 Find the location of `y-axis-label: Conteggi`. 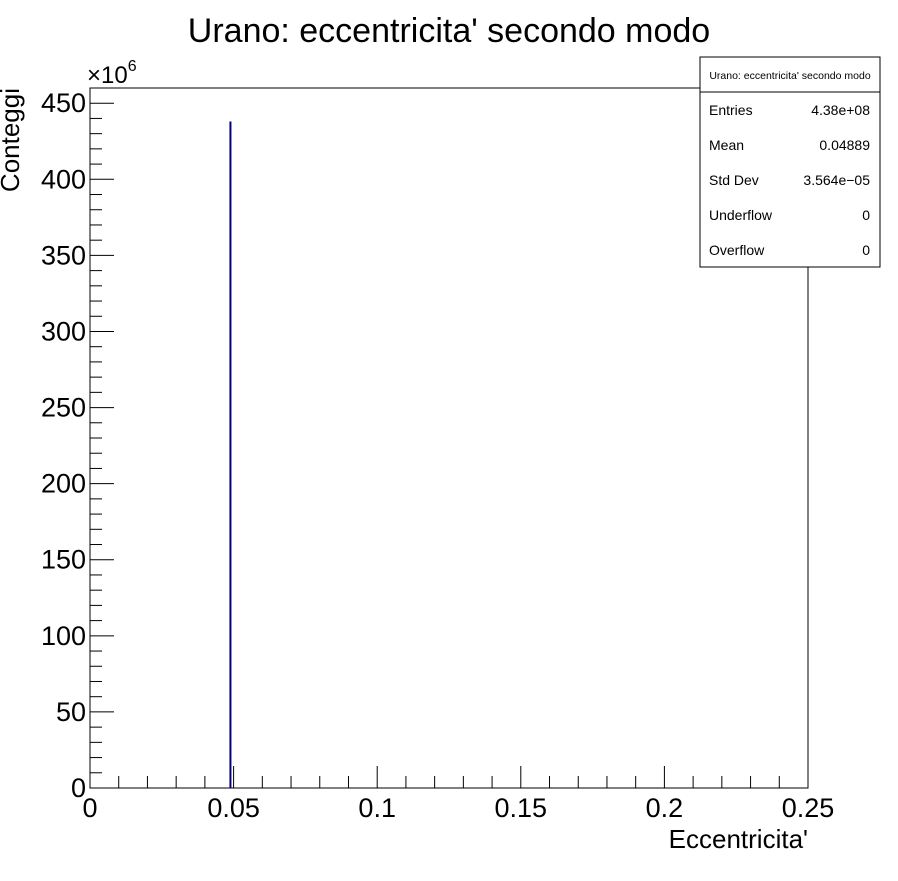

y-axis-label: Conteggi is located at coordinates (12, 140).